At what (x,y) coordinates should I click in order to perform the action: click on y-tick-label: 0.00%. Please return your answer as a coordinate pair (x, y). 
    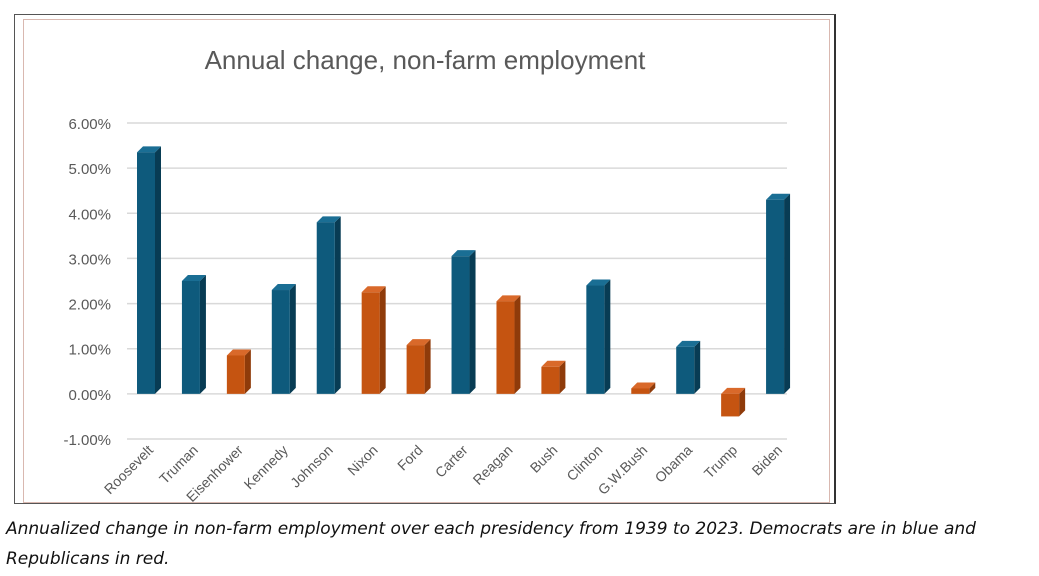
    Looking at the image, I should click on (89, 395).